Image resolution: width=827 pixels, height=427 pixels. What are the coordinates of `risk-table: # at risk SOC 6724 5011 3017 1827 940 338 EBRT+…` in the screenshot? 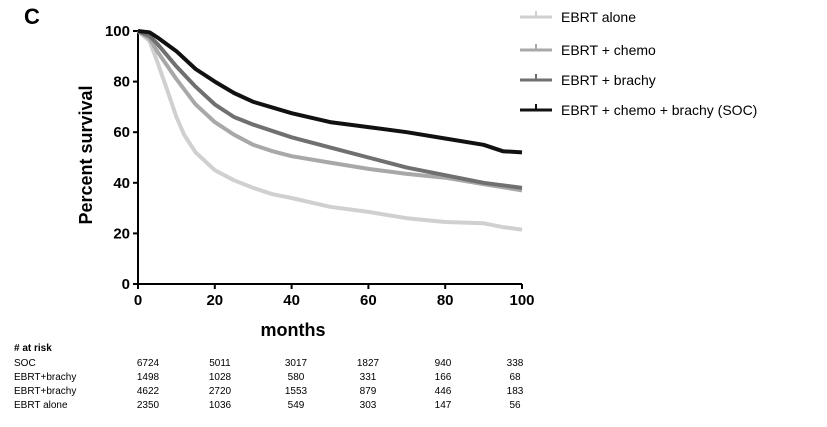 It's located at (269, 377).